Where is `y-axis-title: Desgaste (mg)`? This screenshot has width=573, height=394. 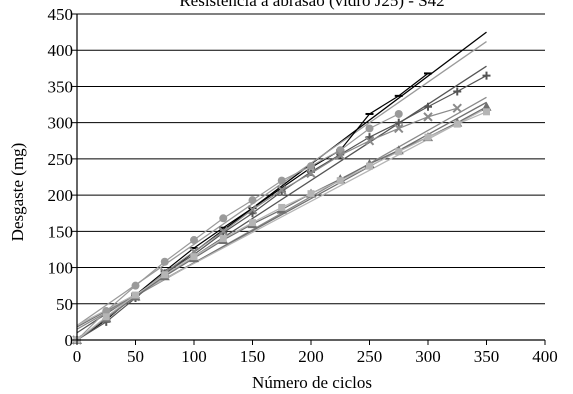
y-axis-title: Desgaste (mg) is located at coordinates (17, 192).